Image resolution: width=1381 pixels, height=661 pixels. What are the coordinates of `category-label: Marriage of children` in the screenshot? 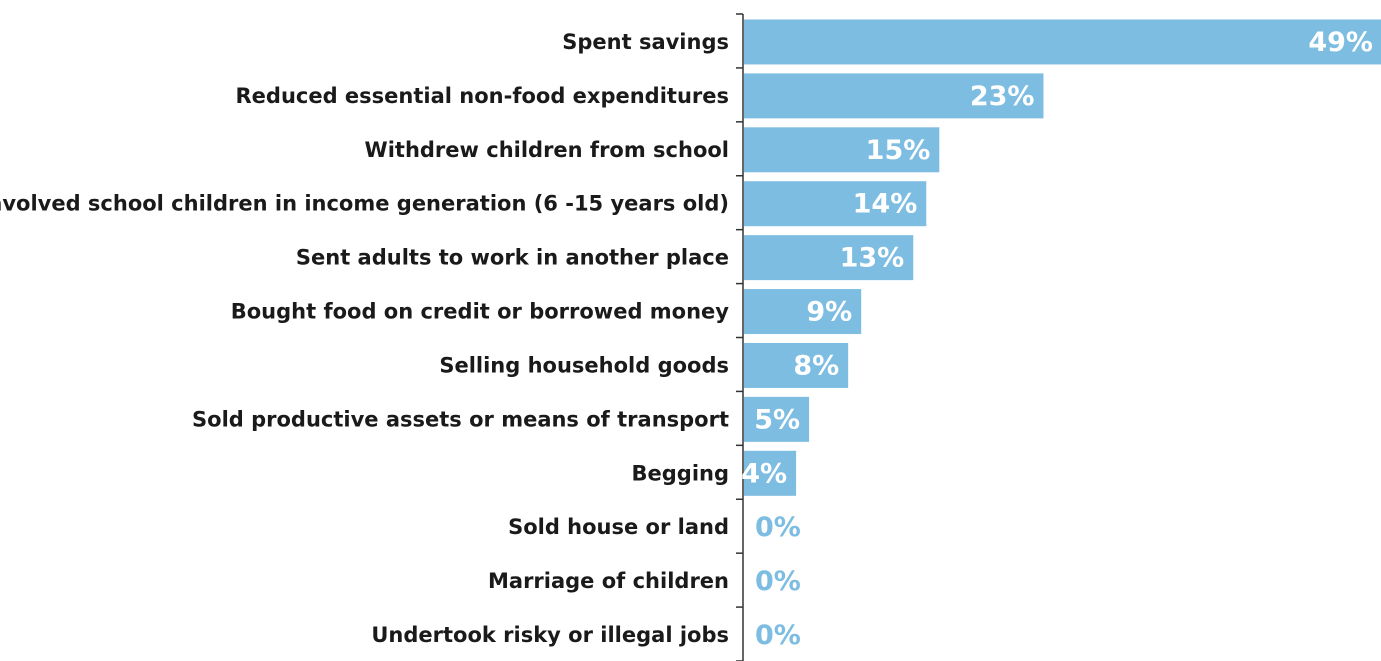 It's located at (608, 581).